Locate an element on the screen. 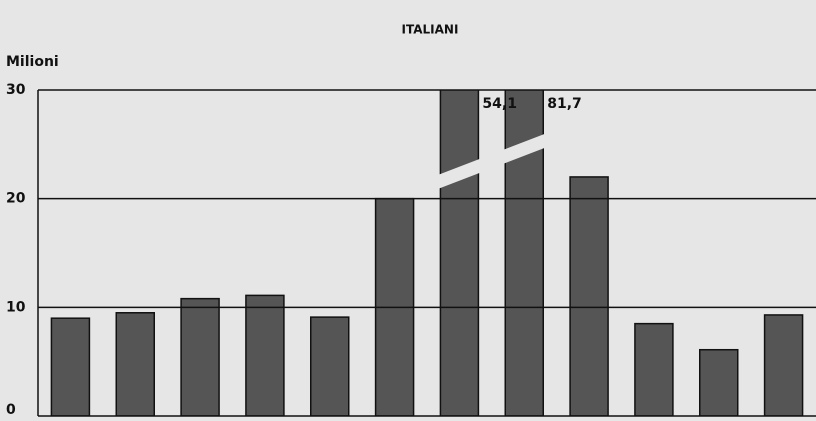 Image resolution: width=816 pixels, height=421 pixels. y-axis-label: Milioni is located at coordinates (32, 62).